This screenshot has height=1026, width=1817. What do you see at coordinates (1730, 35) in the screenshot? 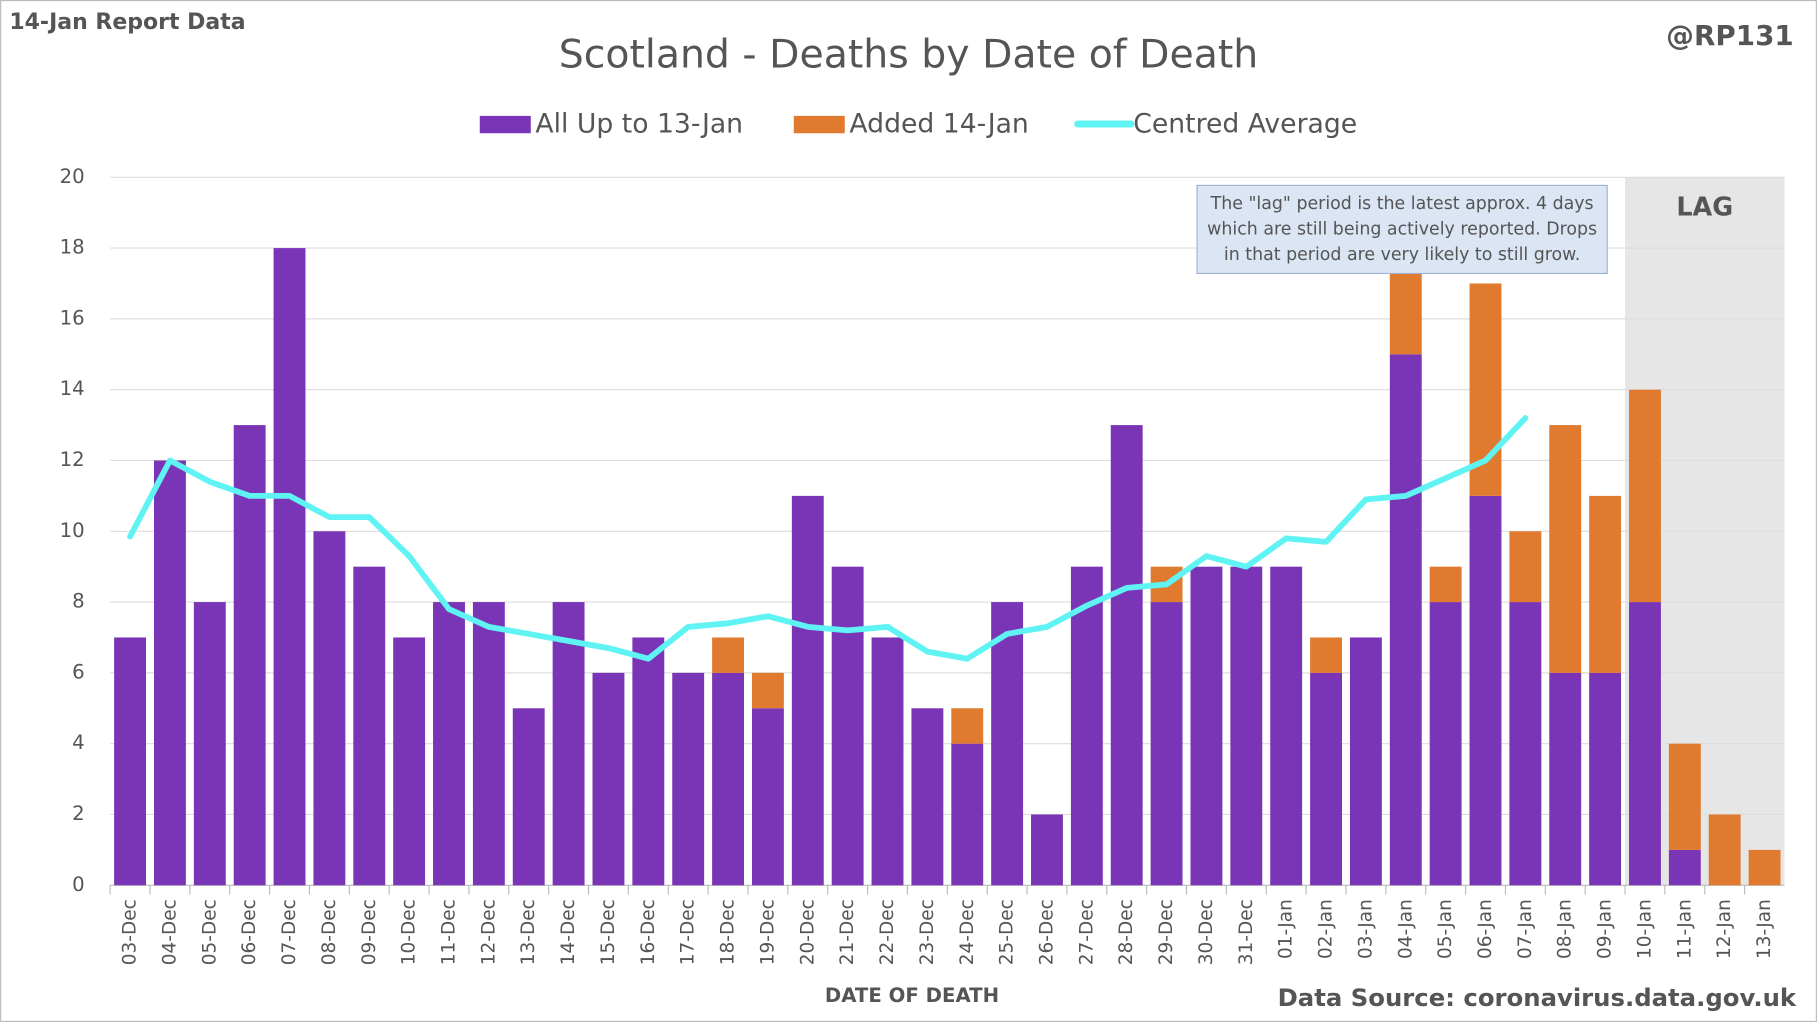
I see `handle: @RP131` at bounding box center [1730, 35].